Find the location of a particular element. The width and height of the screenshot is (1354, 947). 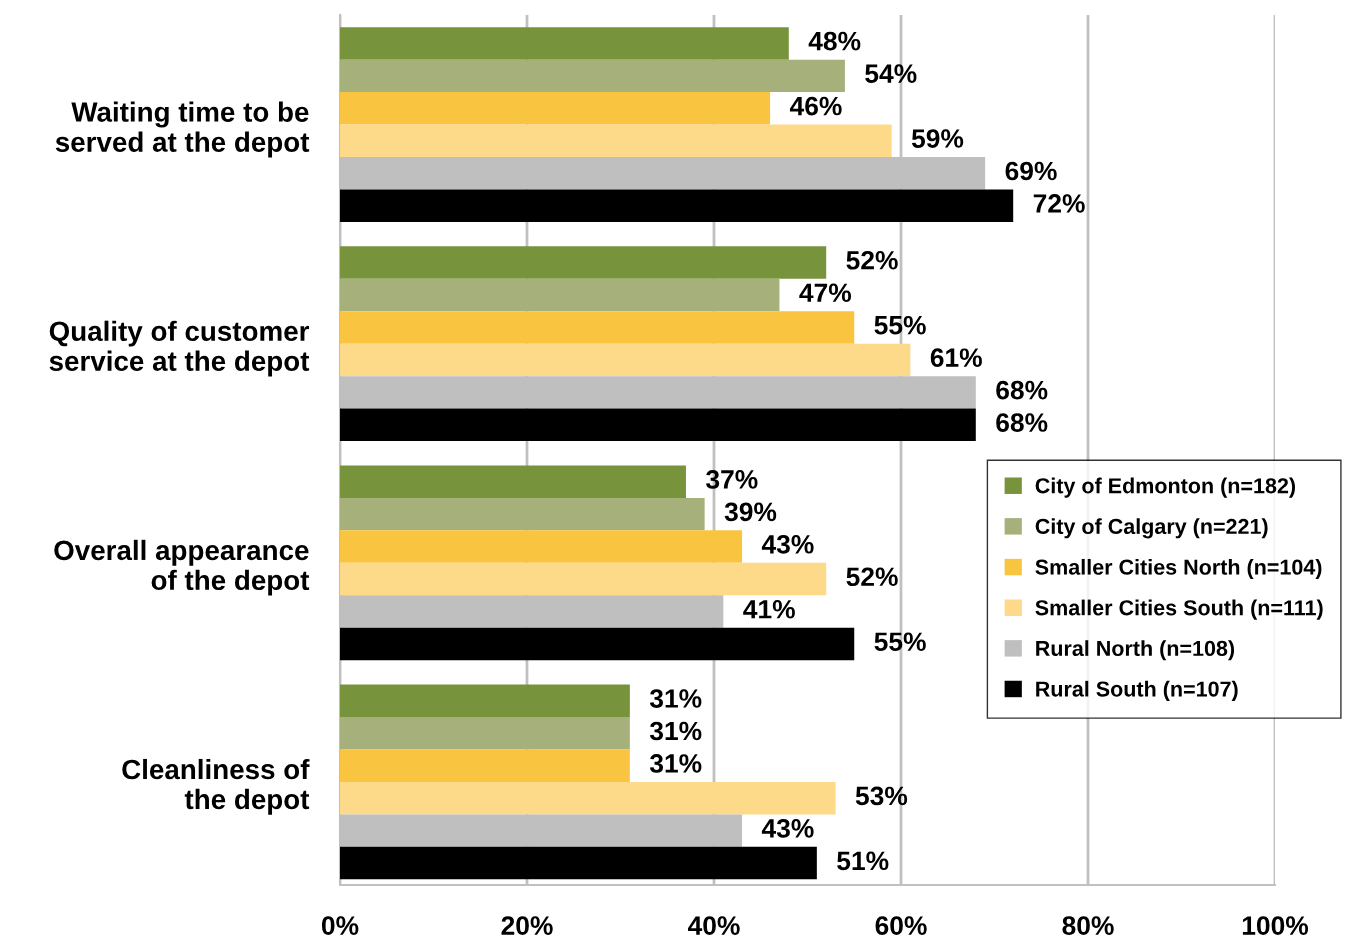

legend-label: Smaller Cities South (n=111) is located at coordinates (1179, 609).